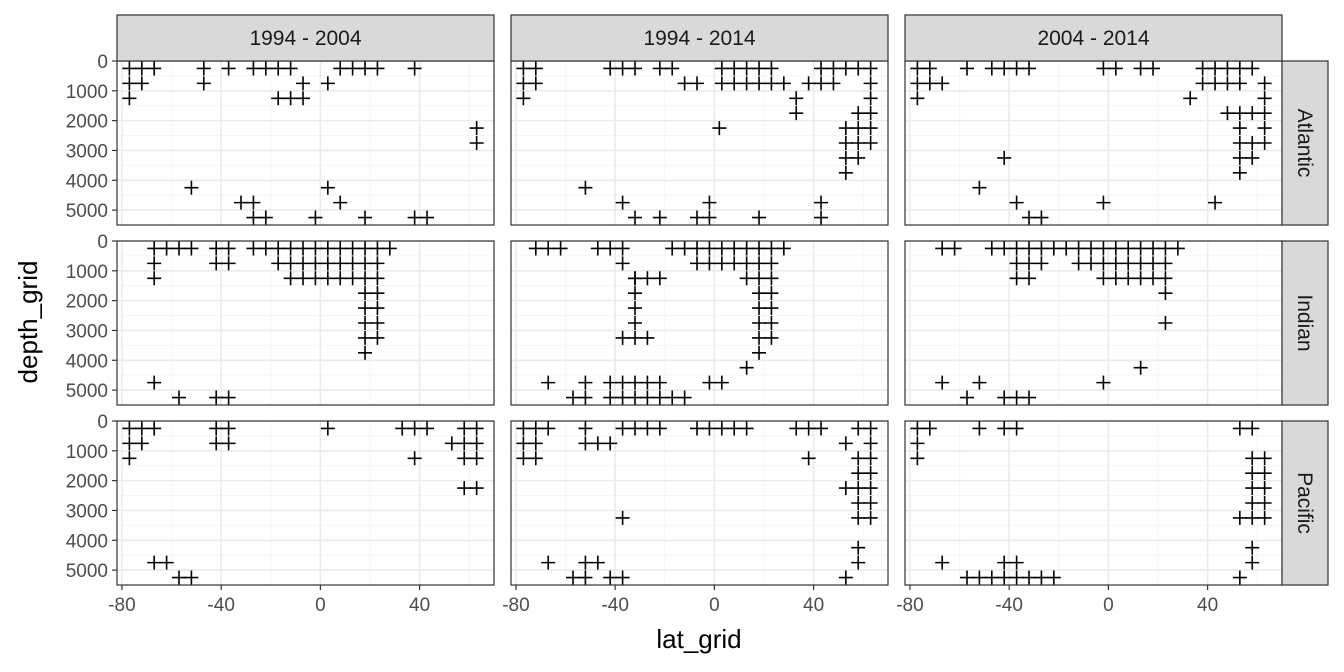  What do you see at coordinates (1304, 503) in the screenshot?
I see `strip-label: Pacific` at bounding box center [1304, 503].